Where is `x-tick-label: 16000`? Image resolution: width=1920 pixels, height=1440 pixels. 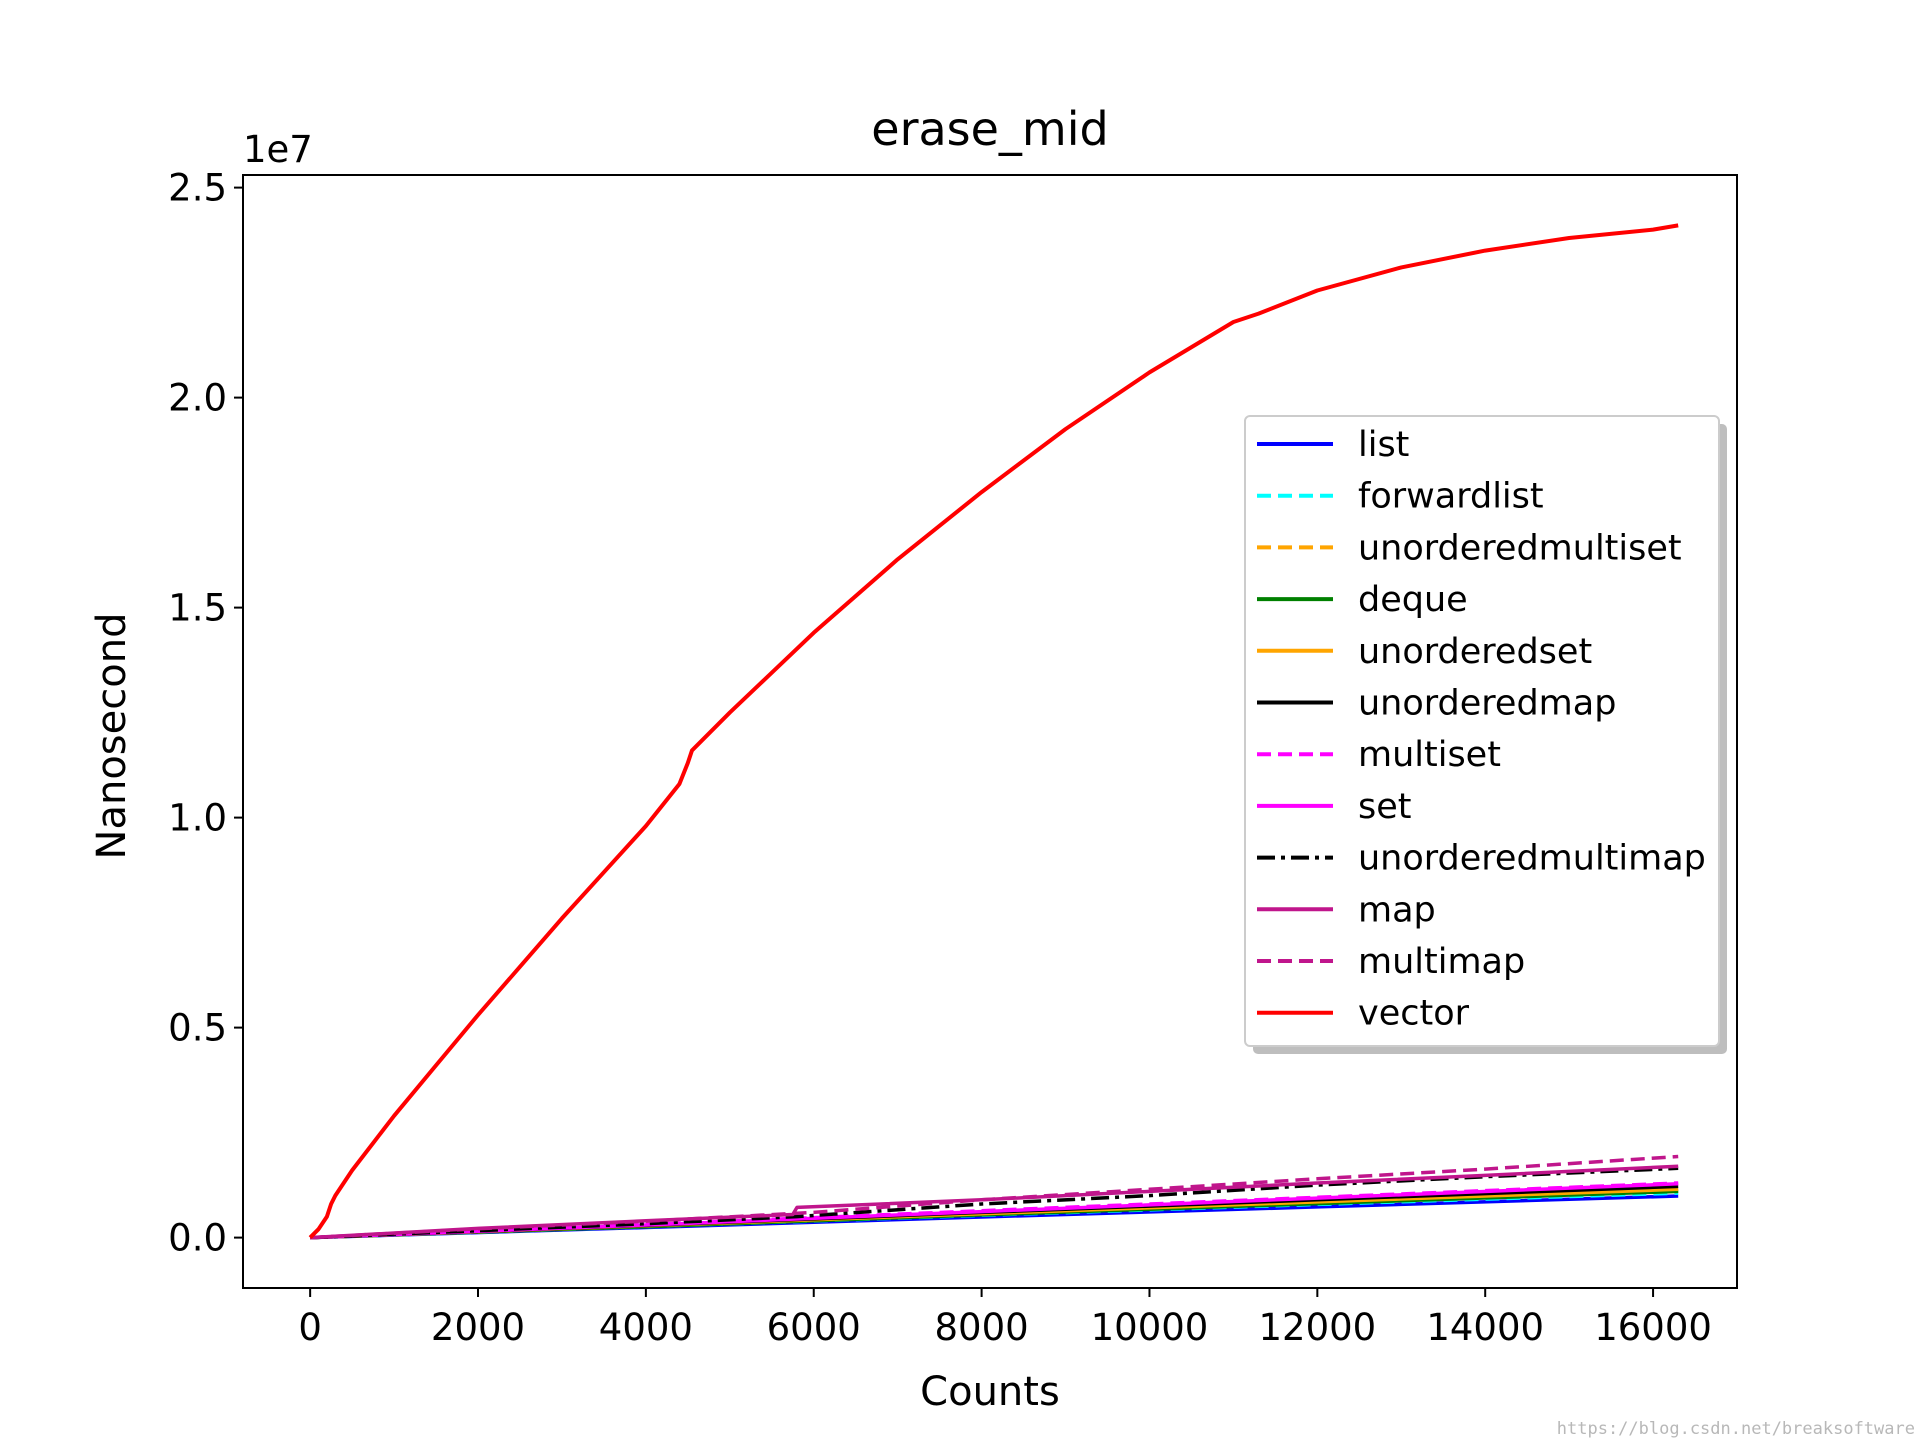
x-tick-label: 16000 is located at coordinates (1653, 1327).